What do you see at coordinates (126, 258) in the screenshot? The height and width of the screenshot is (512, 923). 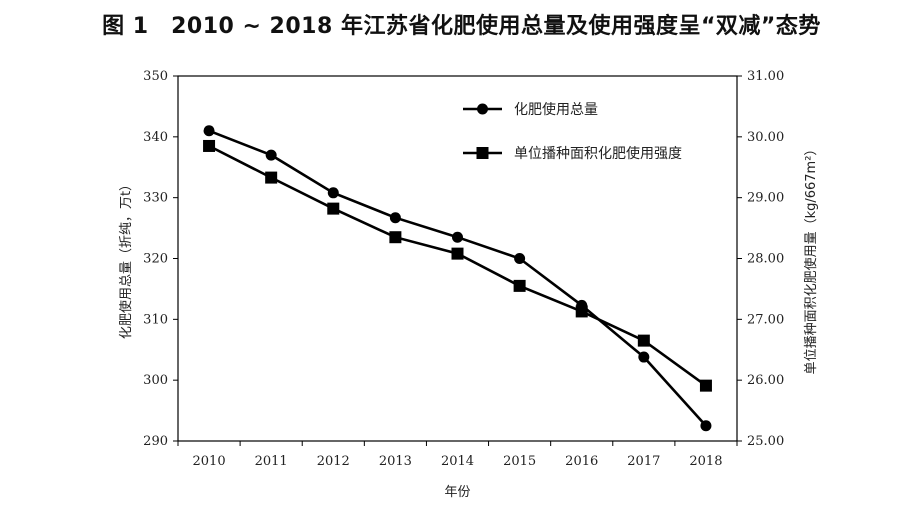 I see `y-axis-left-label: 化肥使用总量（折纯，万t）` at bounding box center [126, 258].